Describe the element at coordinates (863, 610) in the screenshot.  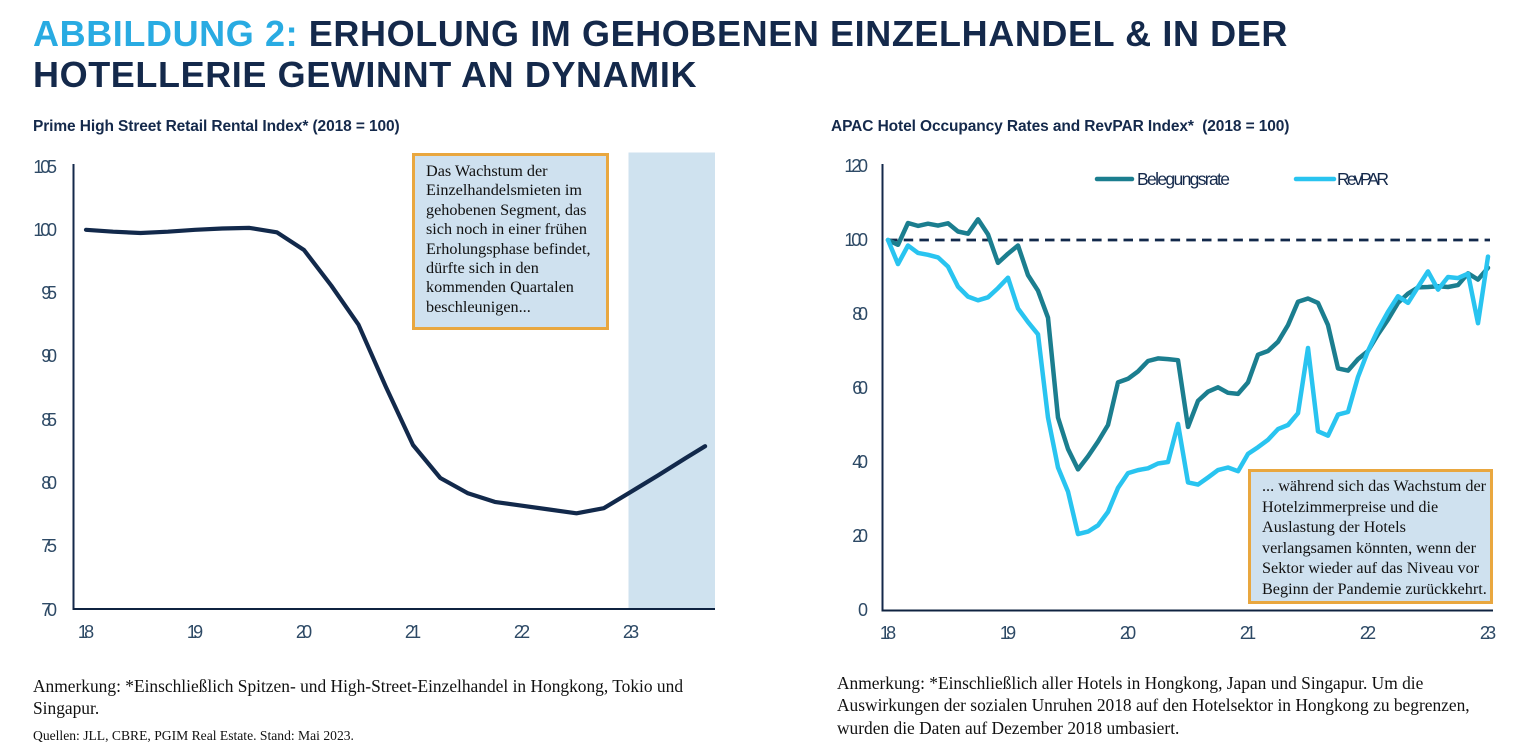
I see `svg-text: 0` at that location.